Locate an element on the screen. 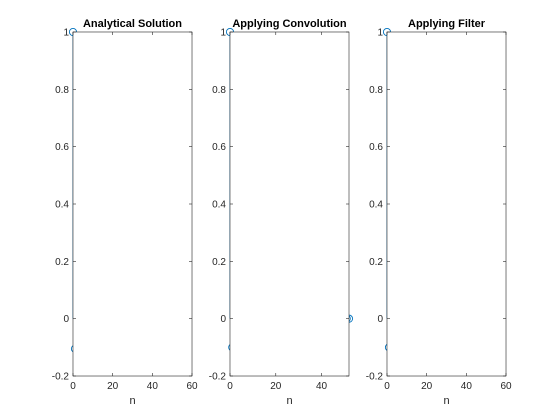  subplot-title: Applying Convolution is located at coordinates (289, 24).